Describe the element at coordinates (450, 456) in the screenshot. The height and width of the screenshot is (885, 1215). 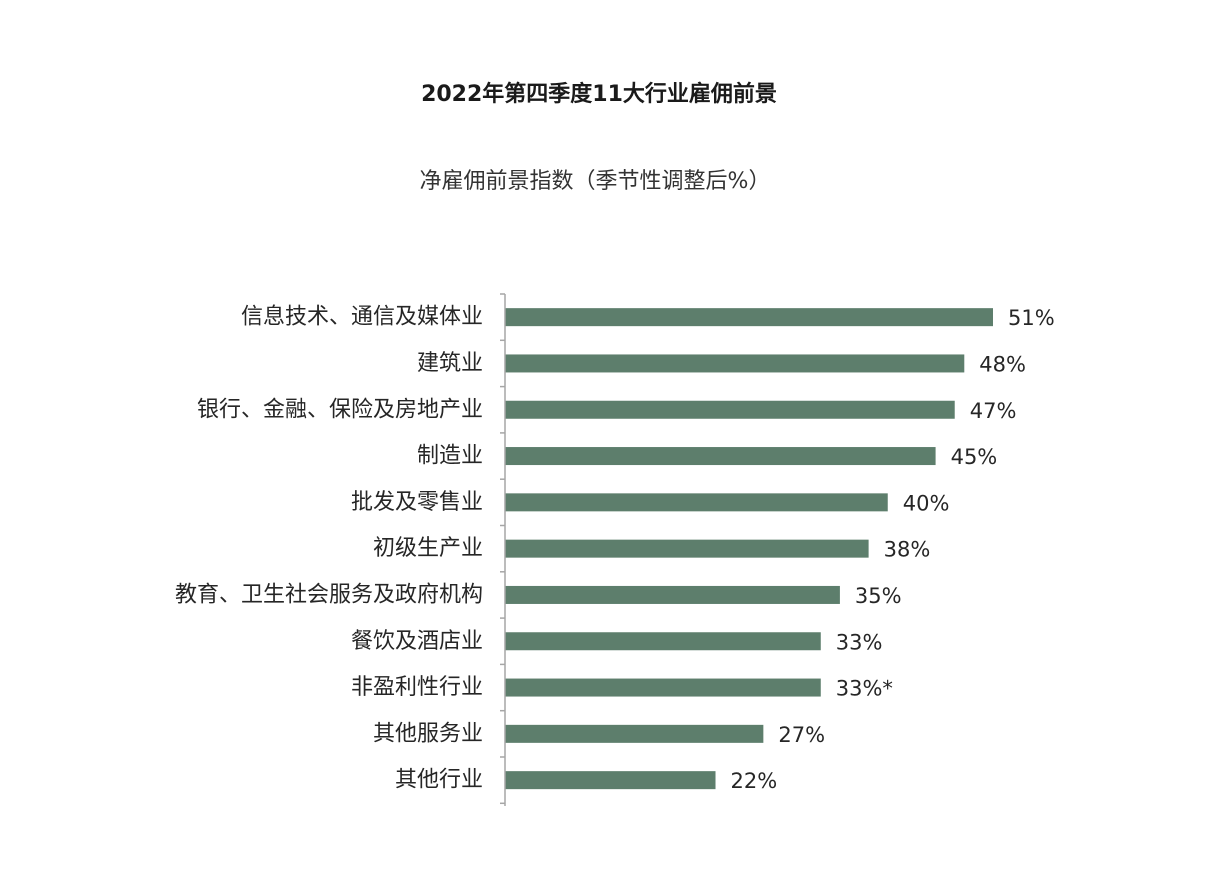
I see `category-label-3: 制造业` at that location.